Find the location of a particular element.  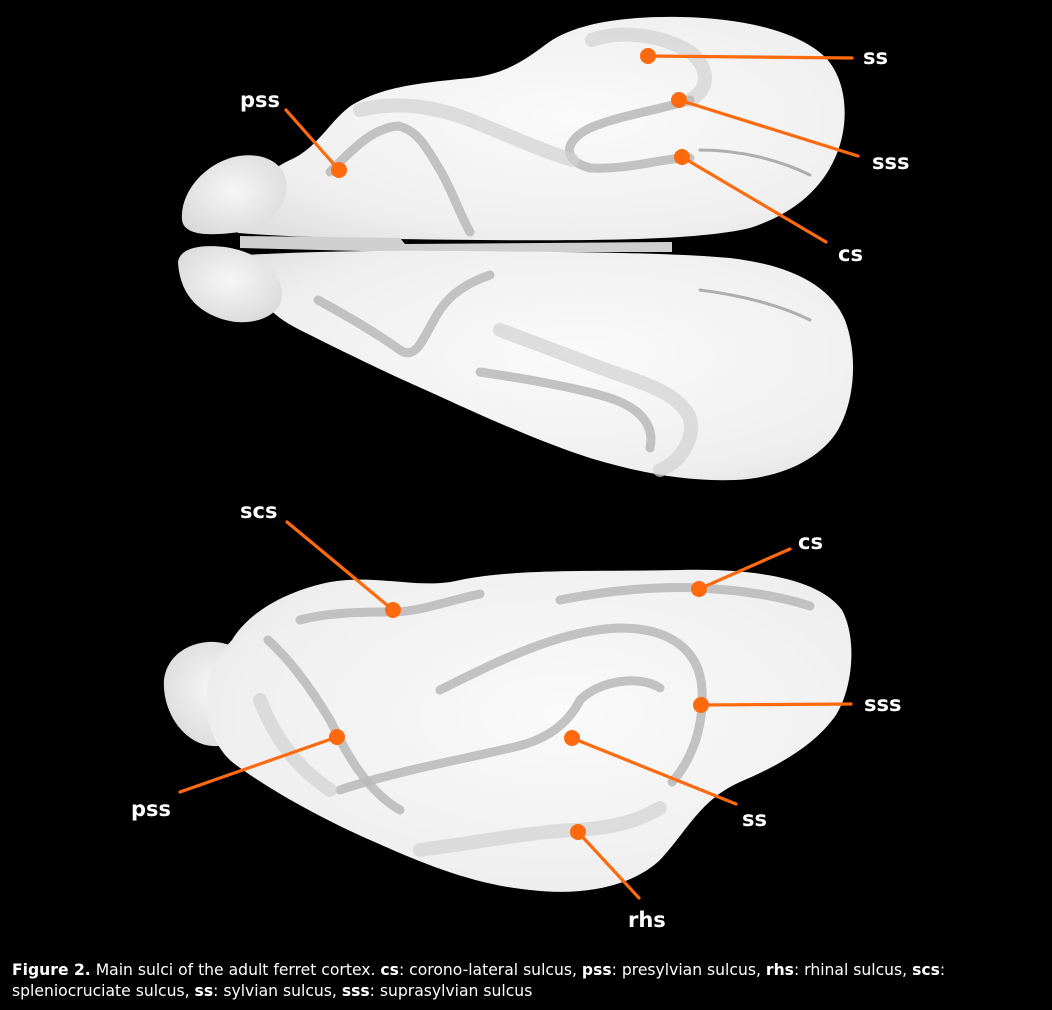

upper-hemisphere is located at coordinates (541, 128).